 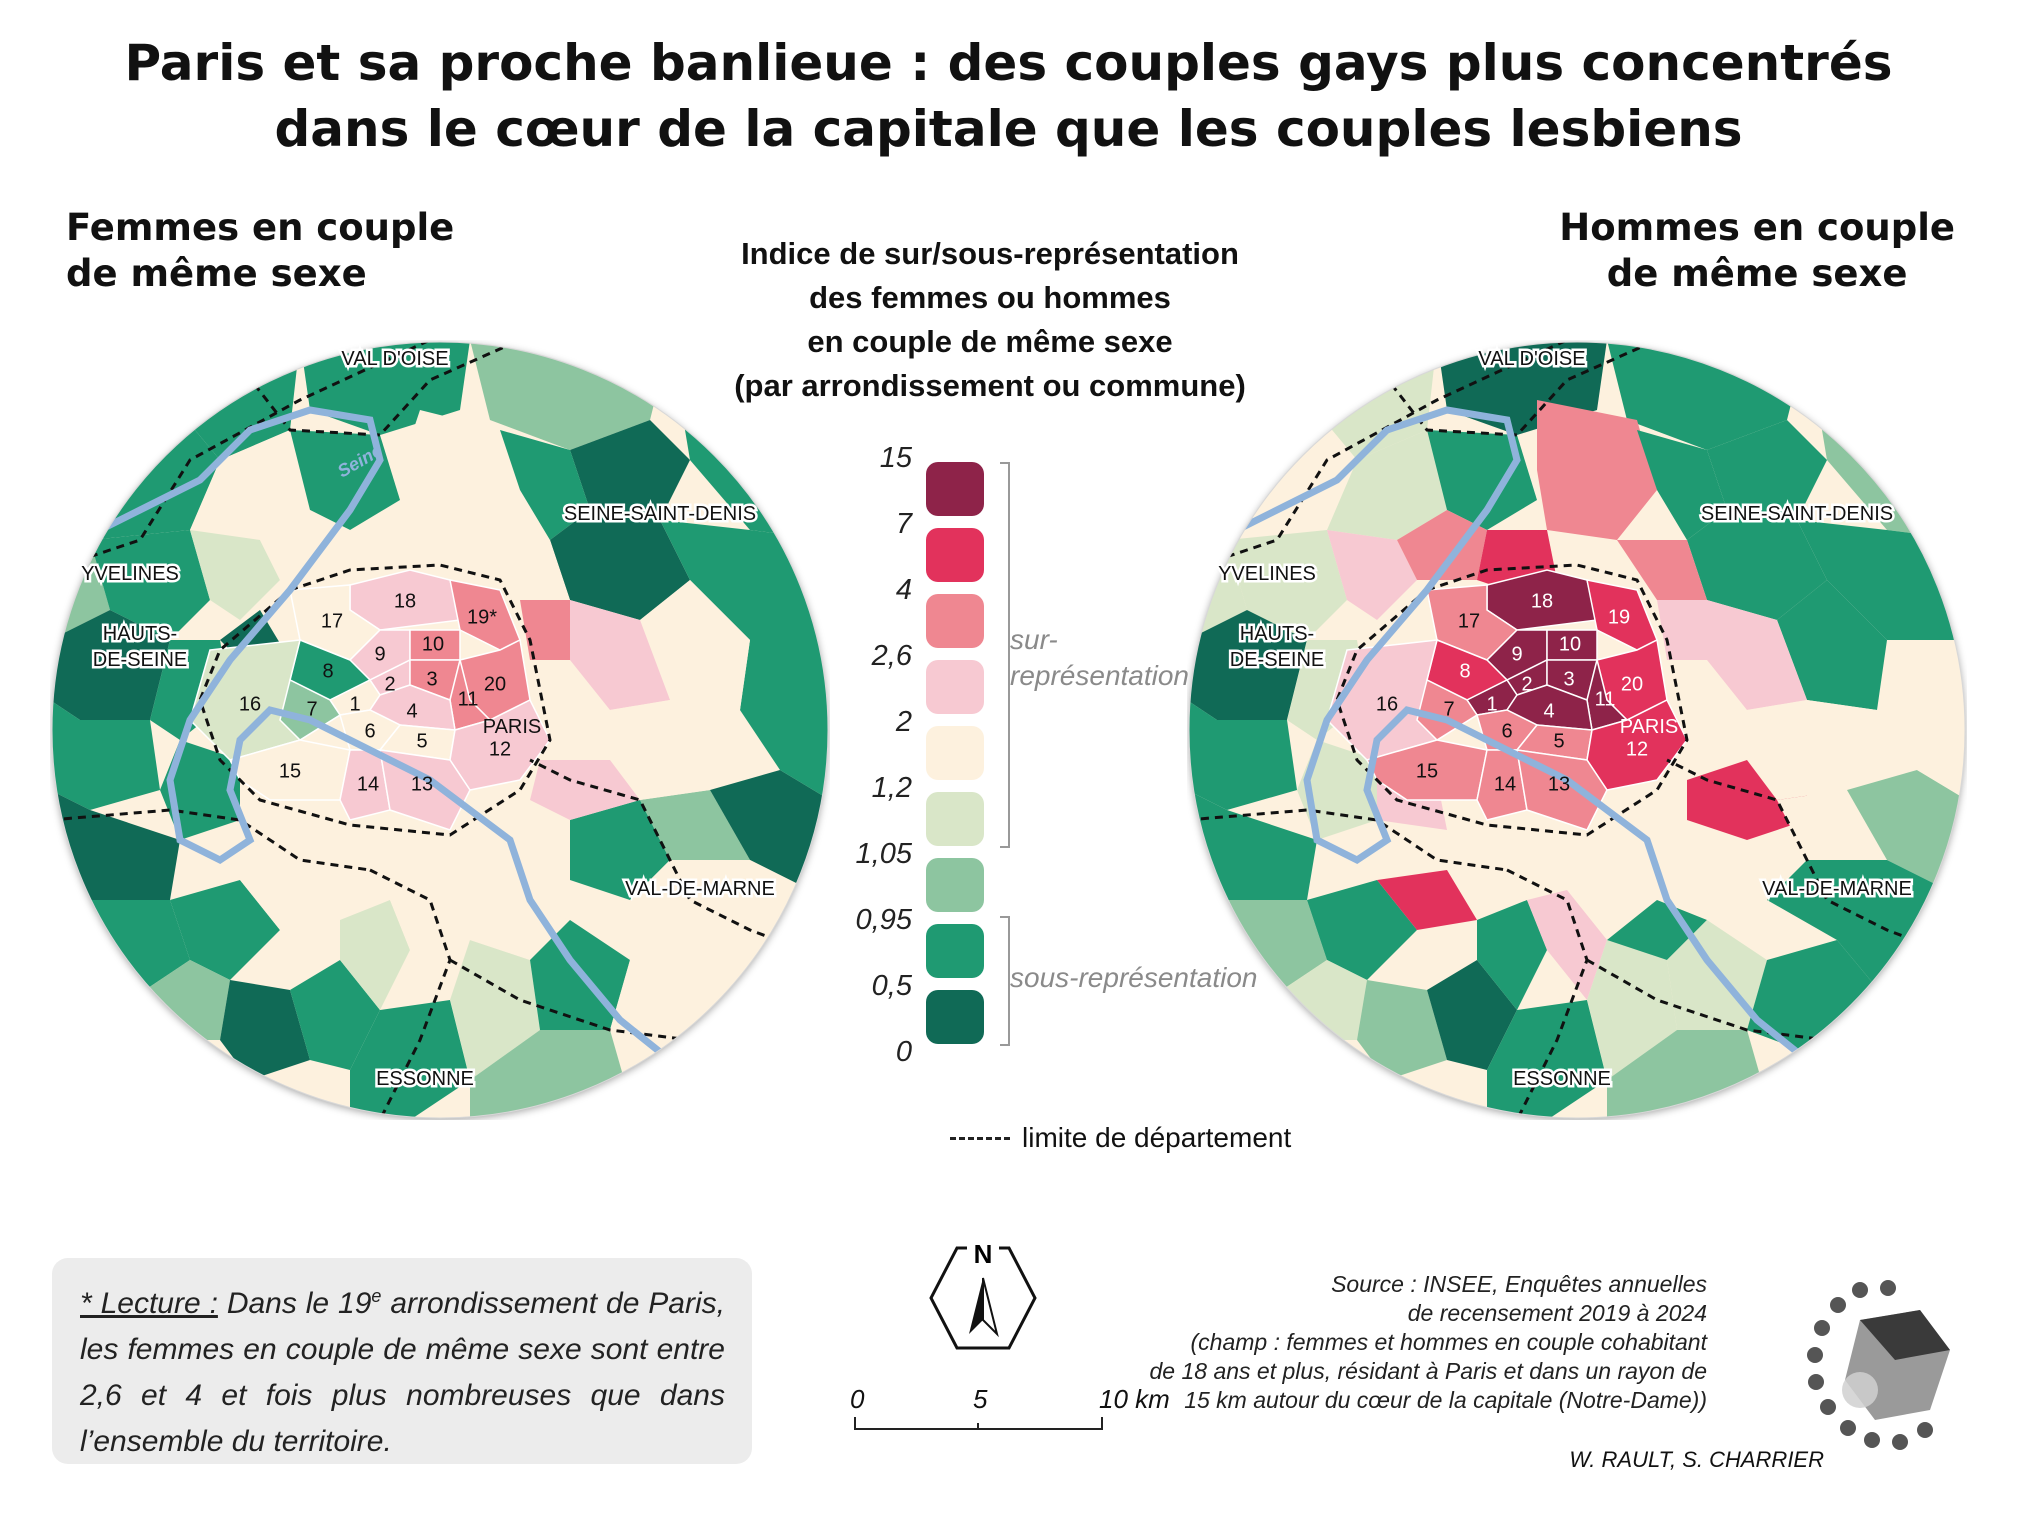 I want to click on legend-tick-1: 7, so click(x=903, y=524).